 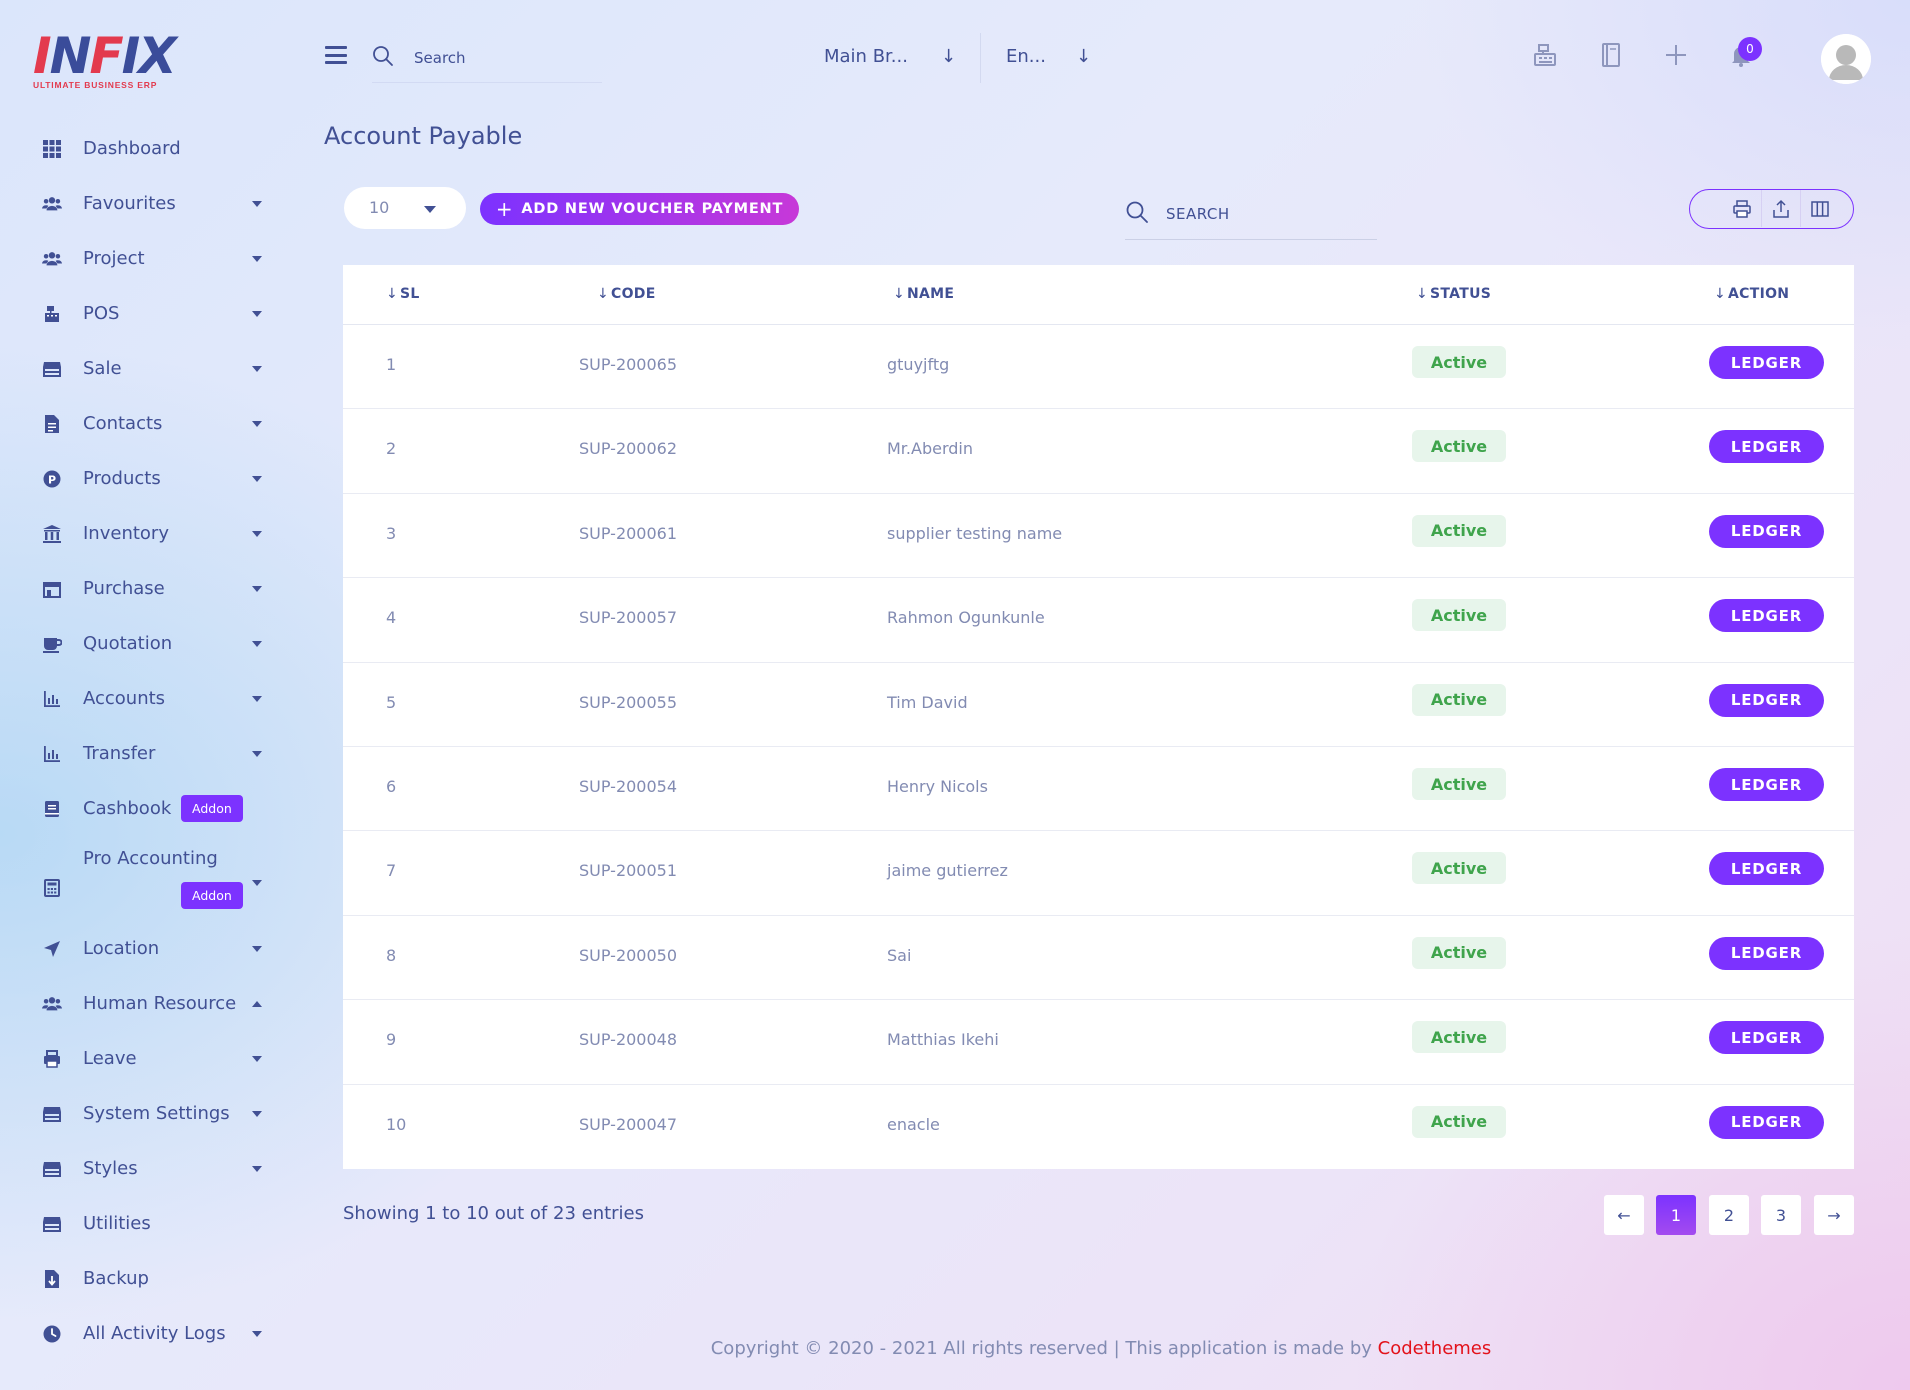 What do you see at coordinates (975, 533) in the screenshot?
I see `cell-name: supplier testing name` at bounding box center [975, 533].